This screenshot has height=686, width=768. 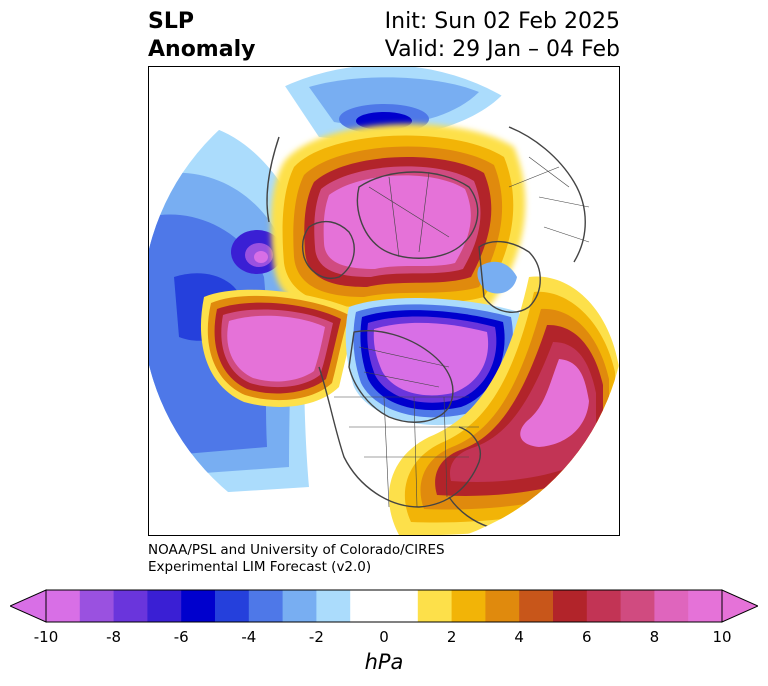 I want to click on colorbar-min-extend, so click(x=28, y=606).